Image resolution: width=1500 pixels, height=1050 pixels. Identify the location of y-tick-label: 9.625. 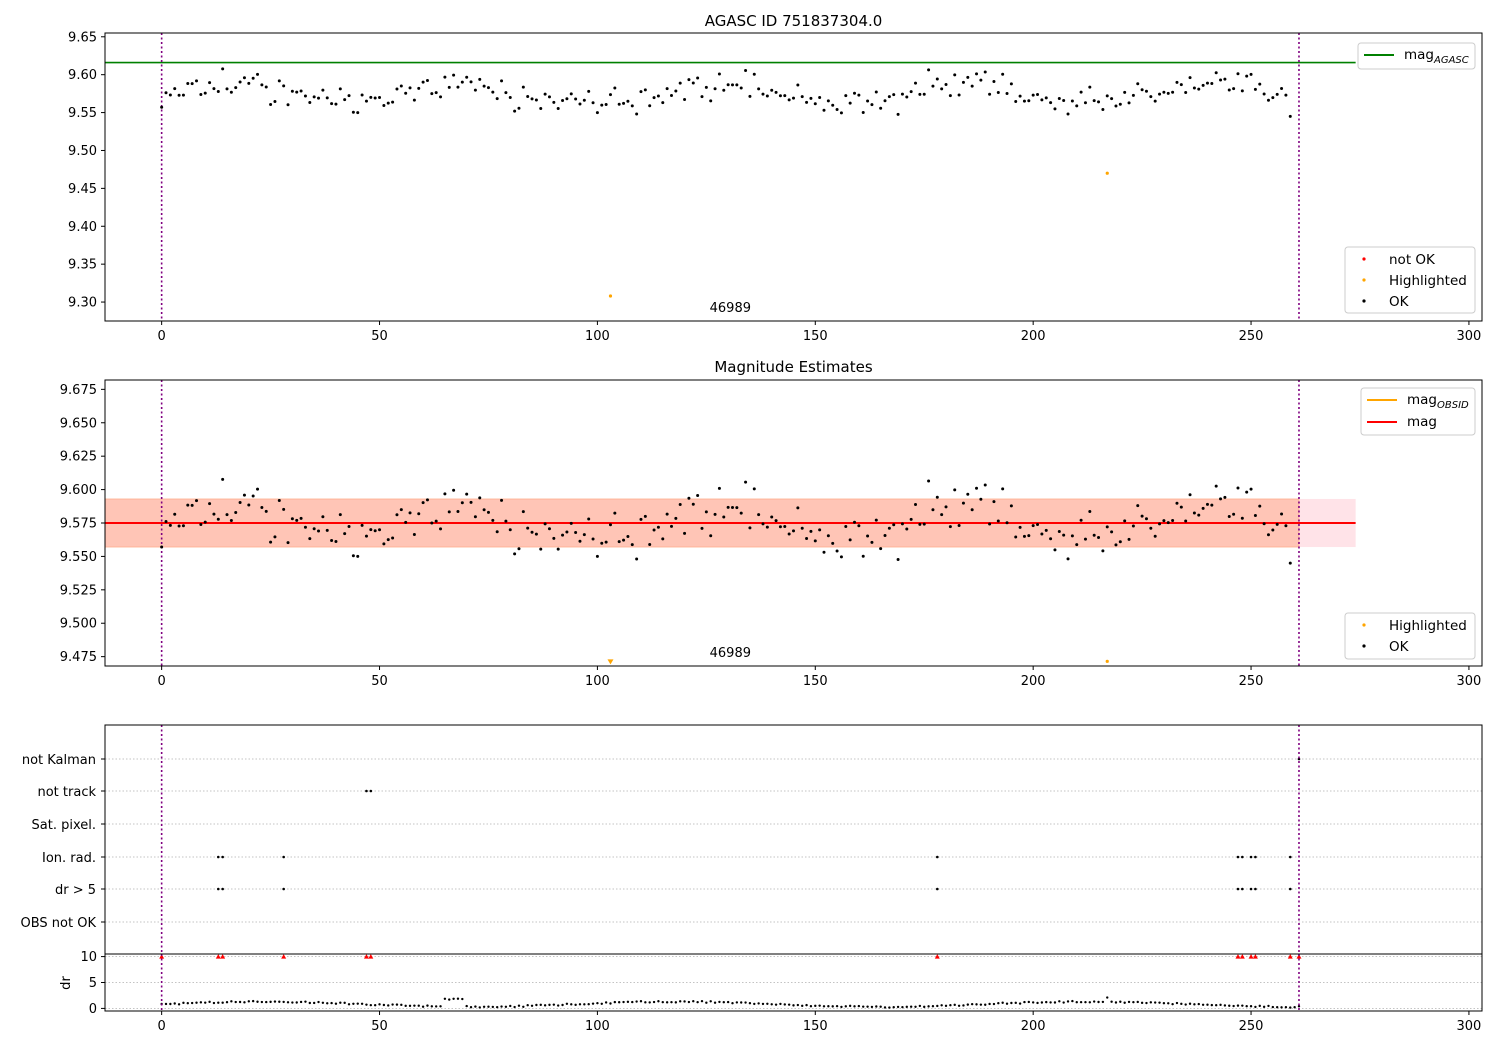
(78, 457).